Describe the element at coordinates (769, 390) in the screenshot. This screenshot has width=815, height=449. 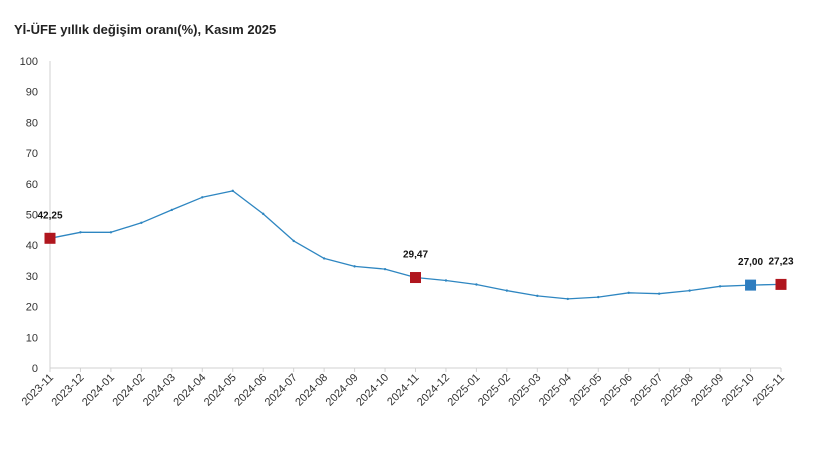
I see `x-tick-label: 2025-11` at that location.